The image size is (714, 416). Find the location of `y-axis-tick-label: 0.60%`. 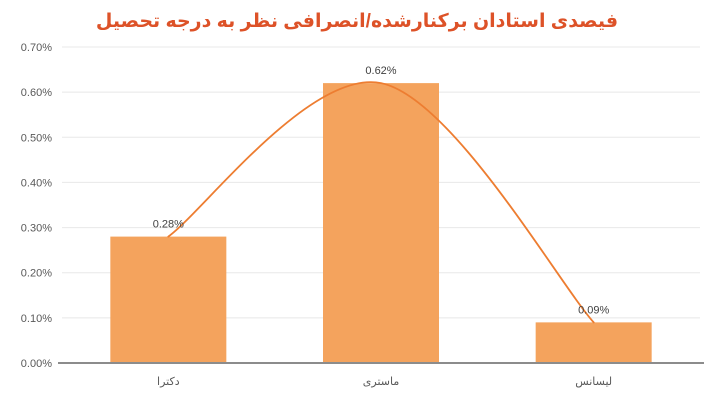

y-axis-tick-label: 0.60% is located at coordinates (36, 93).